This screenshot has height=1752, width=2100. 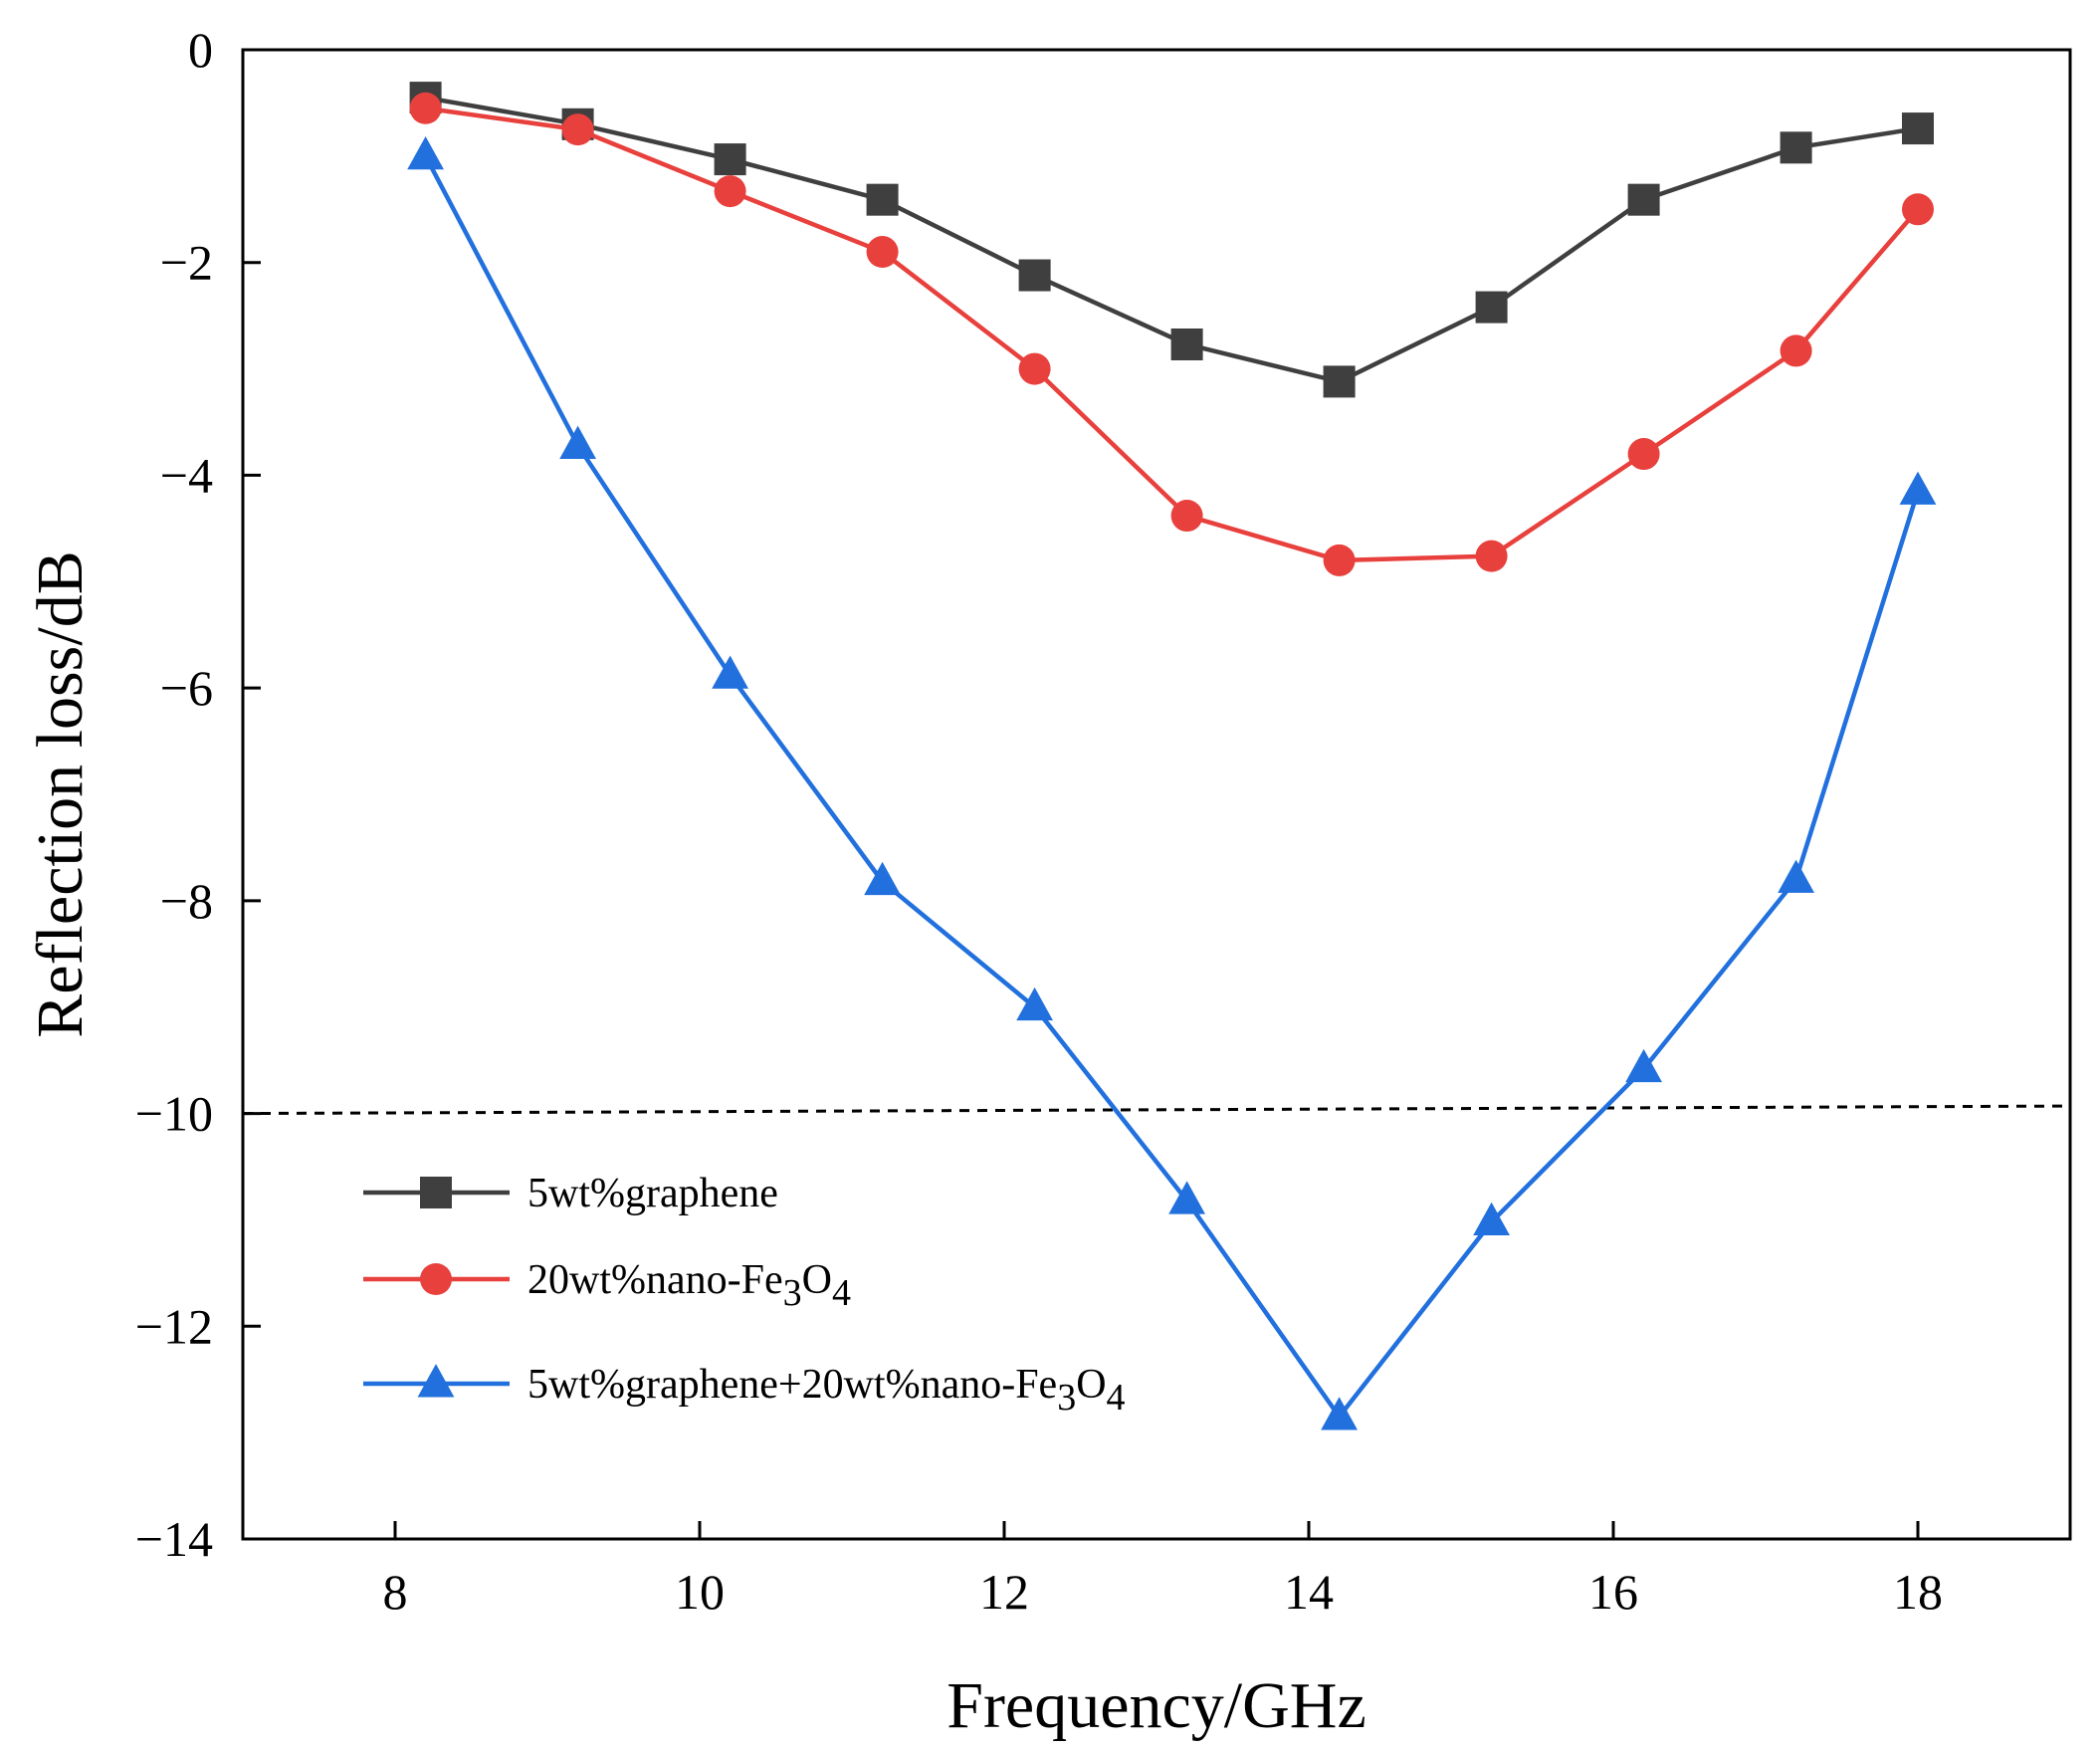 I want to click on reference-line-layer, so click(x=1156, y=1110).